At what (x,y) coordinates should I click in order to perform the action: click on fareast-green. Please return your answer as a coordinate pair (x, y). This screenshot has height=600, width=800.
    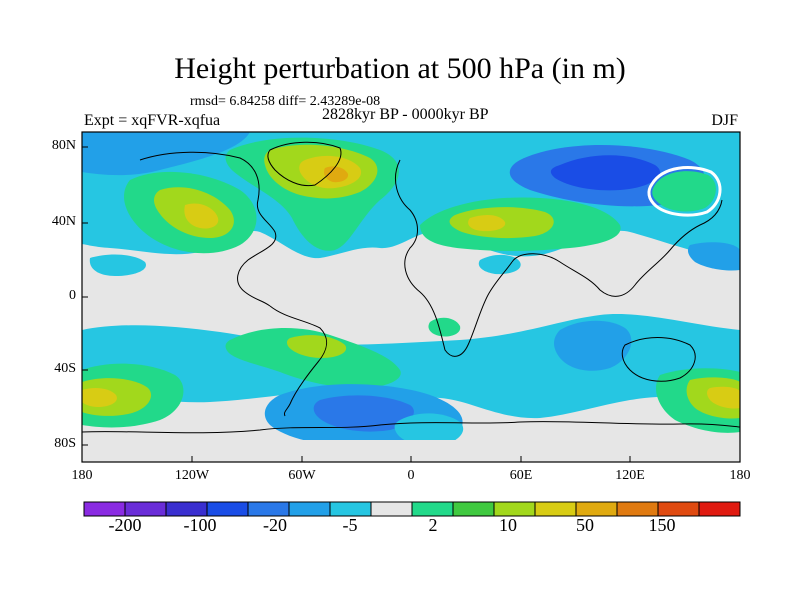
    Looking at the image, I should click on (684, 191).